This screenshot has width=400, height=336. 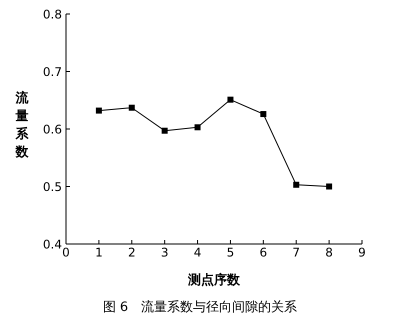 What do you see at coordinates (264, 253) in the screenshot?
I see `x-tick-label: 6` at bounding box center [264, 253].